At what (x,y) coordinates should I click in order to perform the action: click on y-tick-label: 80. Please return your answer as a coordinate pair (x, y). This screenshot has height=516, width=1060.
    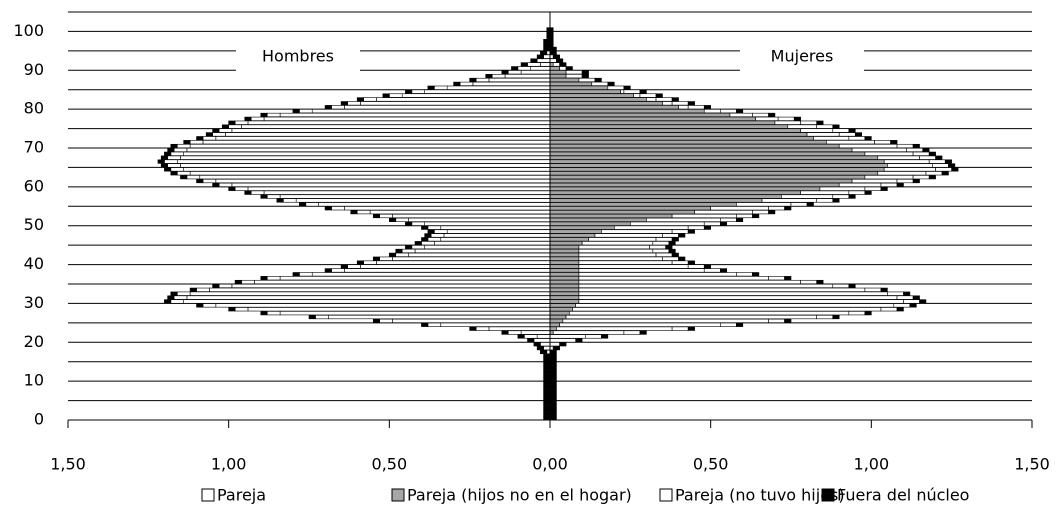
    Looking at the image, I should click on (34, 108).